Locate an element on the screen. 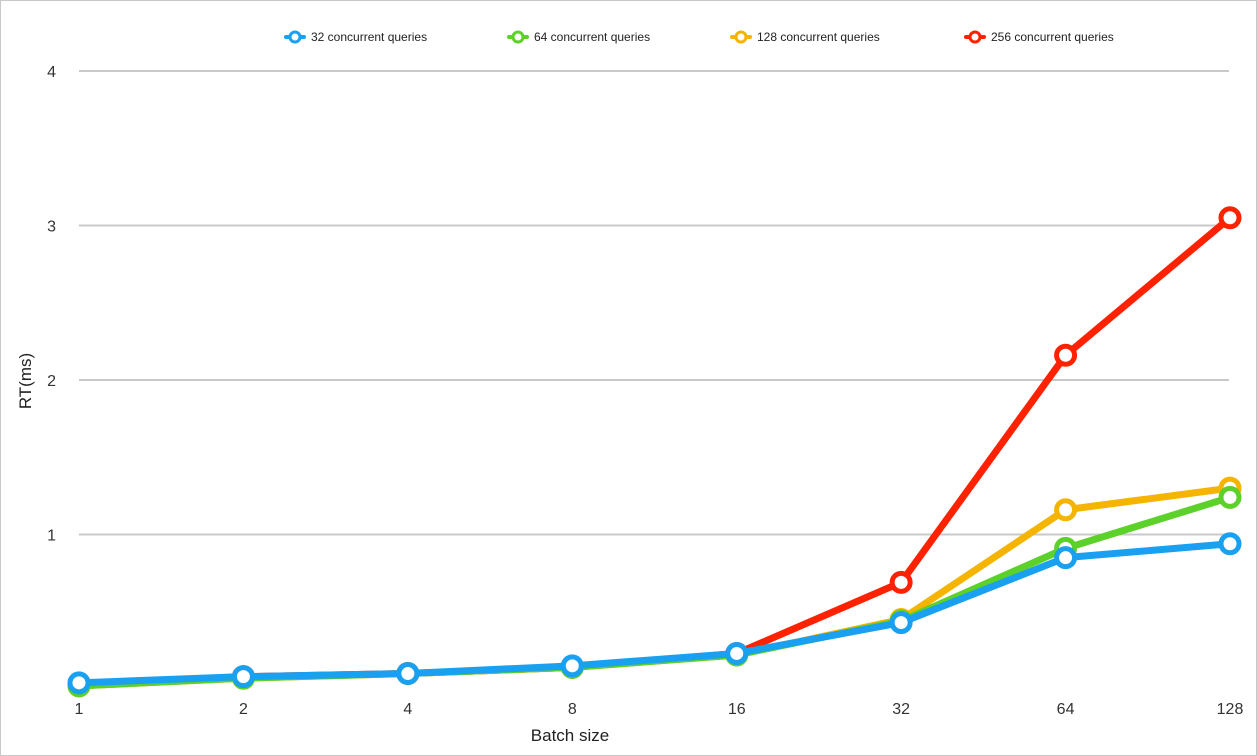  x-tick-label: 32 is located at coordinates (901, 709).